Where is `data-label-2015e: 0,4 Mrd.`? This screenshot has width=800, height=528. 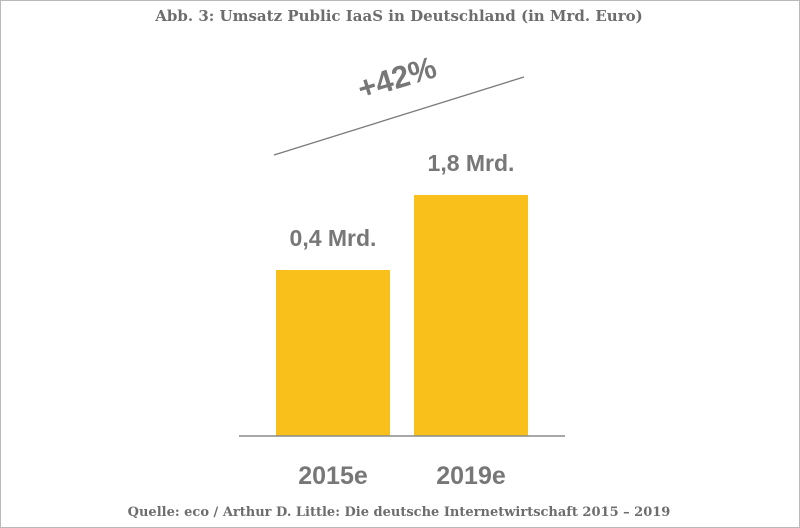
data-label-2015e: 0,4 Mrd. is located at coordinates (333, 238).